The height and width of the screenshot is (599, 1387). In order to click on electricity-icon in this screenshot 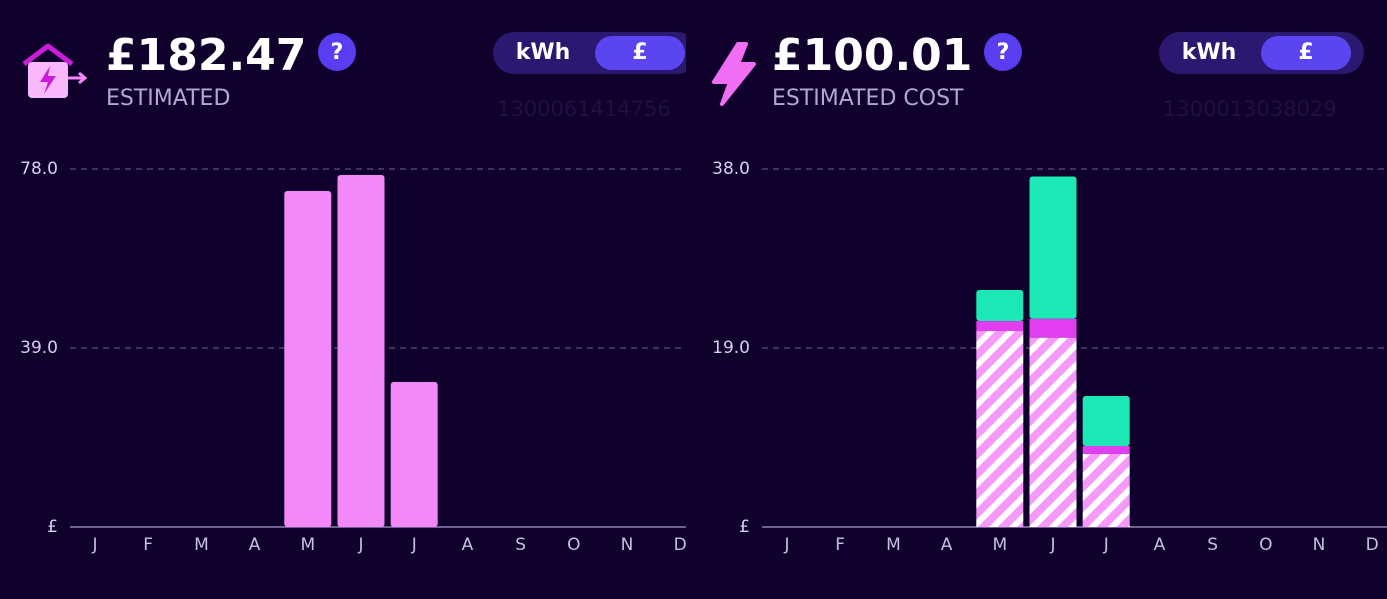, I will do `click(734, 74)`.